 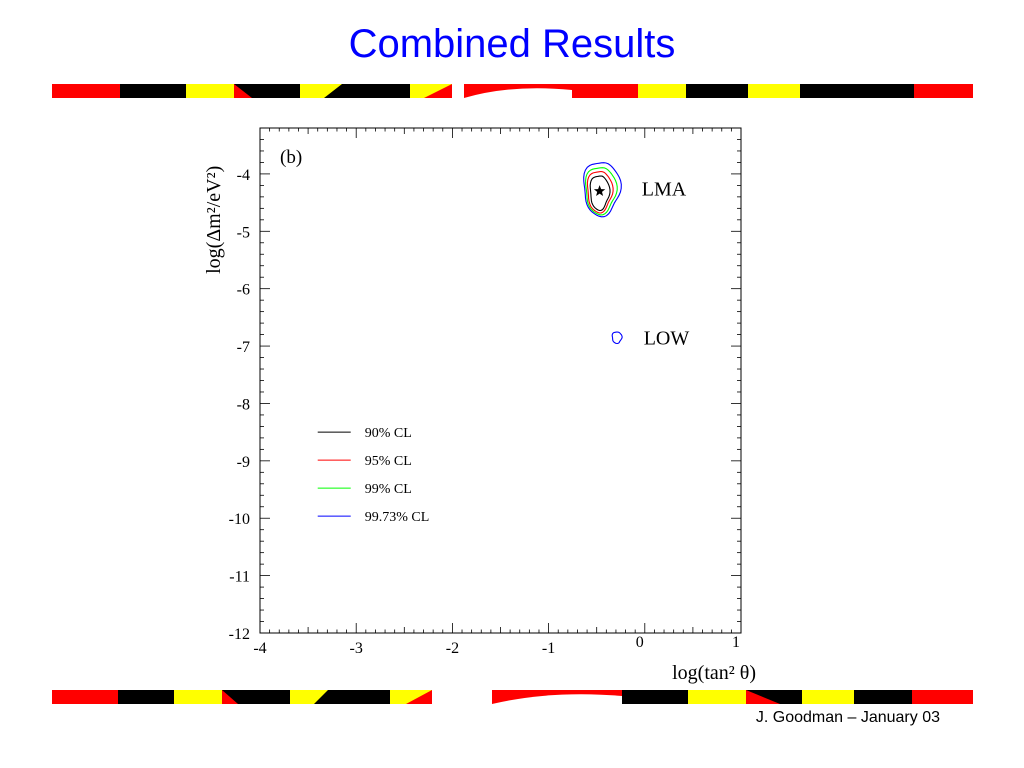 What do you see at coordinates (243, 347) in the screenshot?
I see `y-tick-label: -7` at bounding box center [243, 347].